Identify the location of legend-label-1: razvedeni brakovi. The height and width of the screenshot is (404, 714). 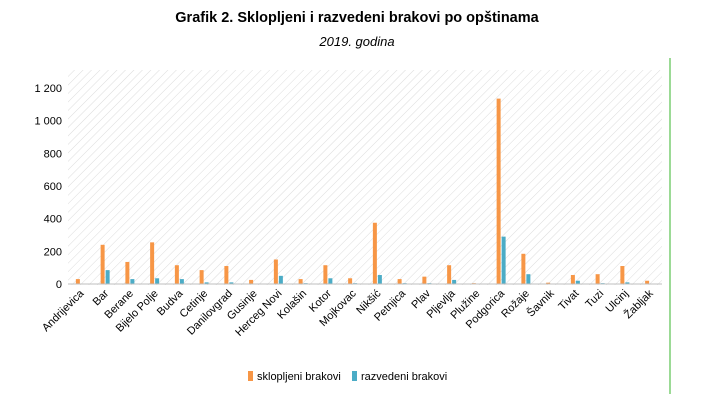
(404, 377).